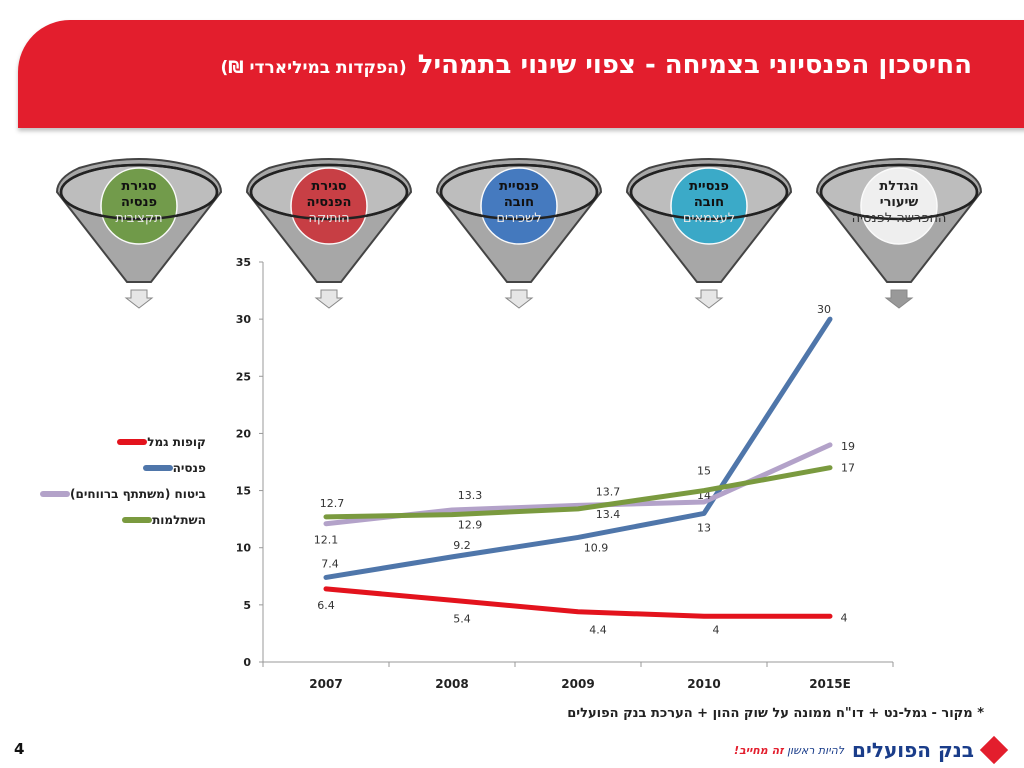 The image size is (1024, 768). I want to click on legend-item-hishtalmut: השתלמות, so click(122, 520).